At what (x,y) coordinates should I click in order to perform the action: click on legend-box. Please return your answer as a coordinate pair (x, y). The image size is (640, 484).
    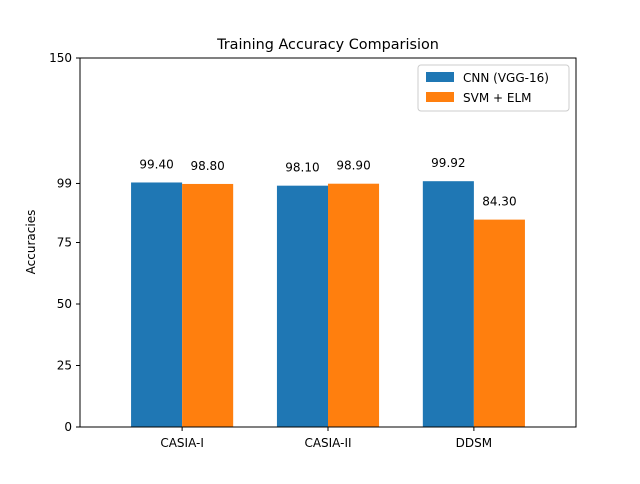
    Looking at the image, I should click on (493, 88).